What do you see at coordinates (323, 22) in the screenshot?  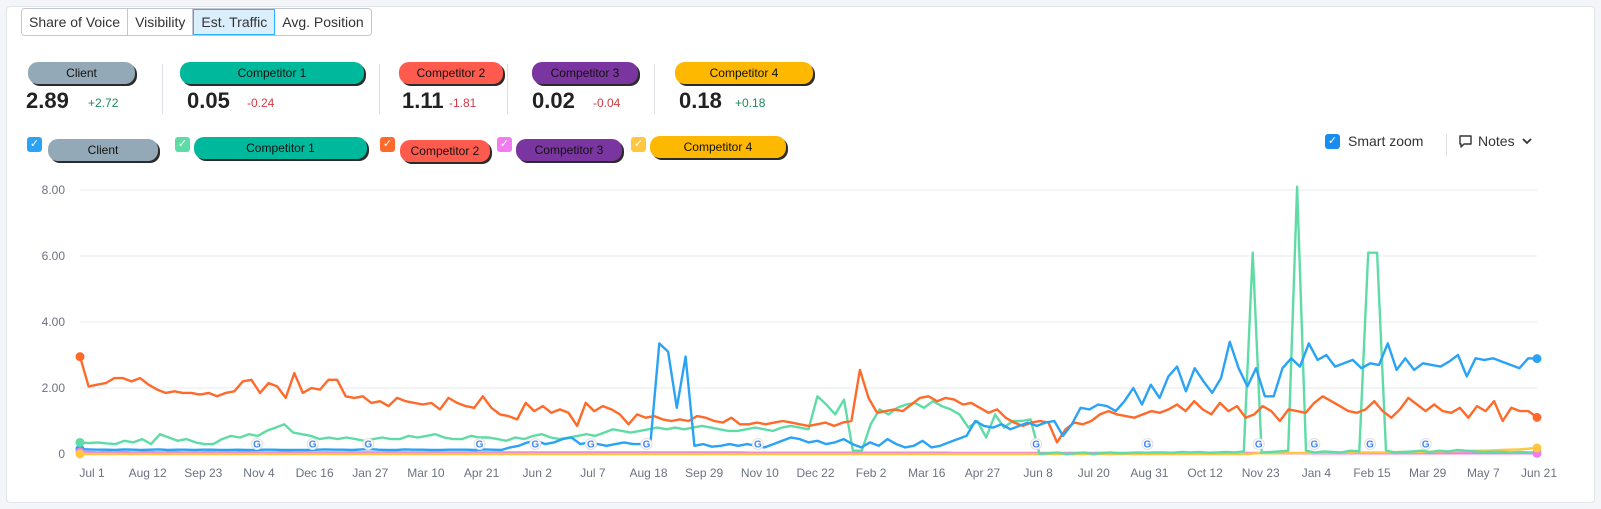 I see `tab-avg-position: Avg. Position` at bounding box center [323, 22].